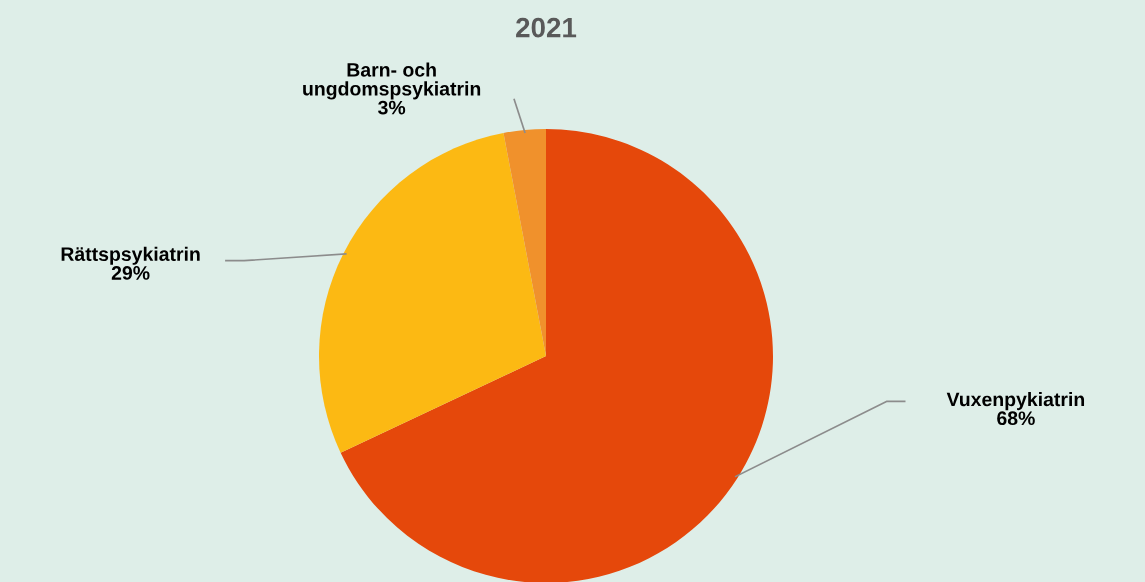 This screenshot has height=582, width=1145. I want to click on slice-label: Vuxenpykiatrin, so click(1015, 401).